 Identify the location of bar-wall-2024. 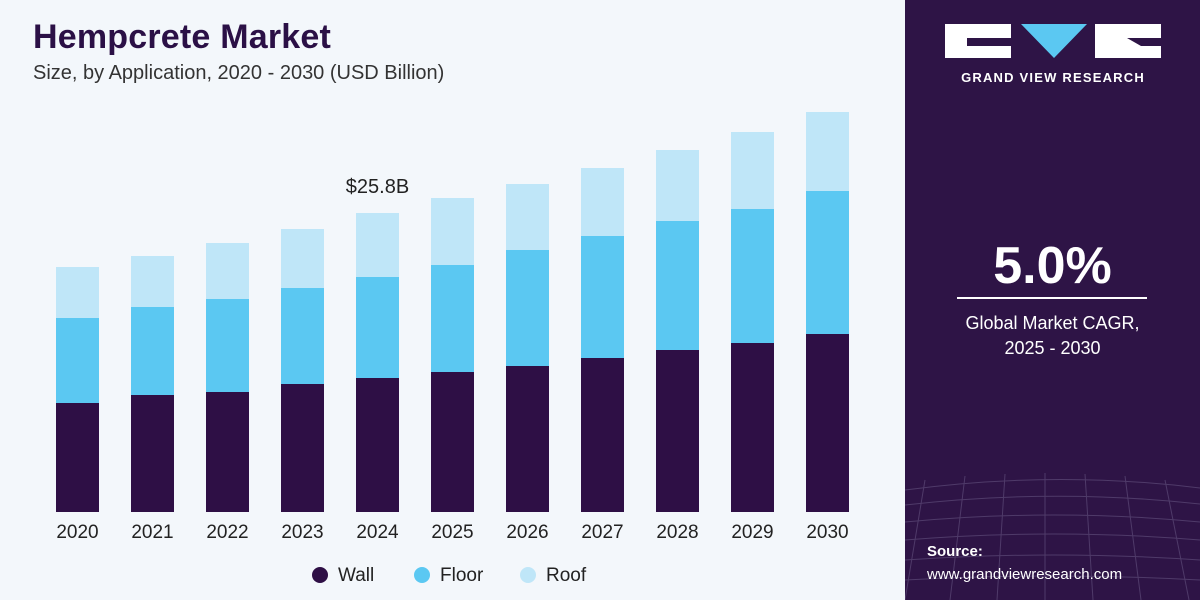
(377, 445).